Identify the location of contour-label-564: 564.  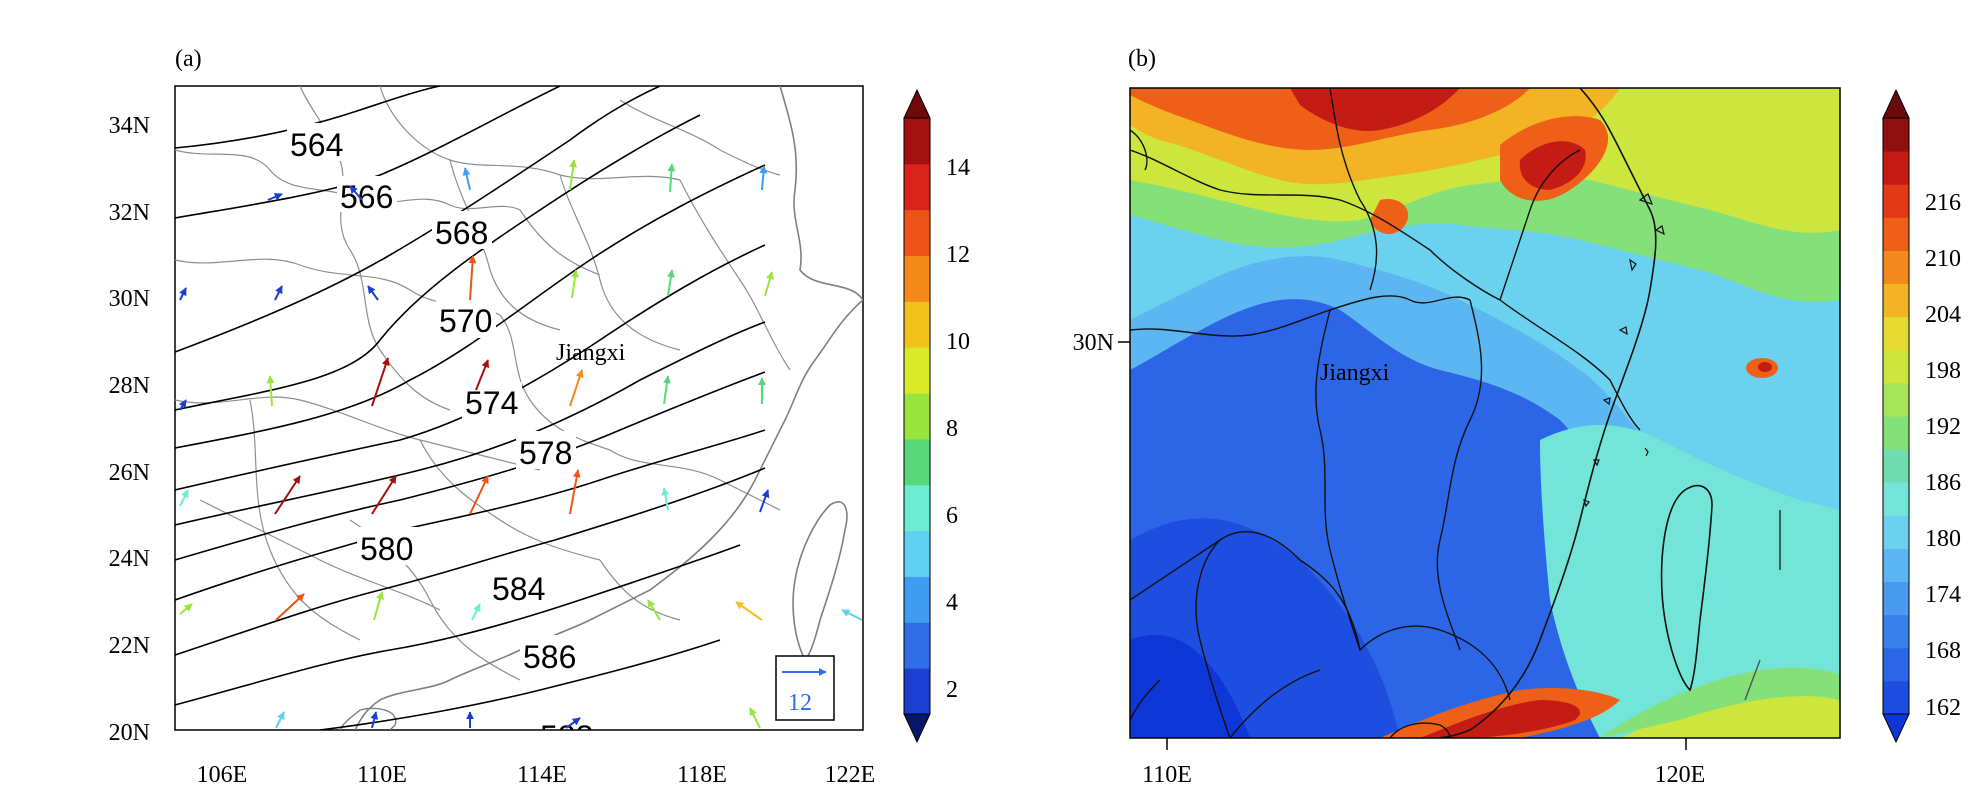
(316, 145).